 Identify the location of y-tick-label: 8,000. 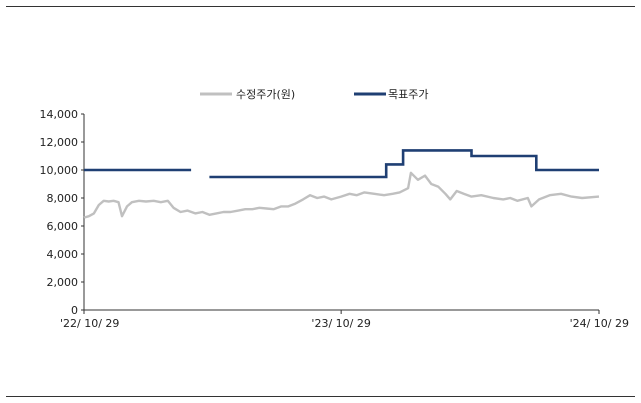
(63, 198).